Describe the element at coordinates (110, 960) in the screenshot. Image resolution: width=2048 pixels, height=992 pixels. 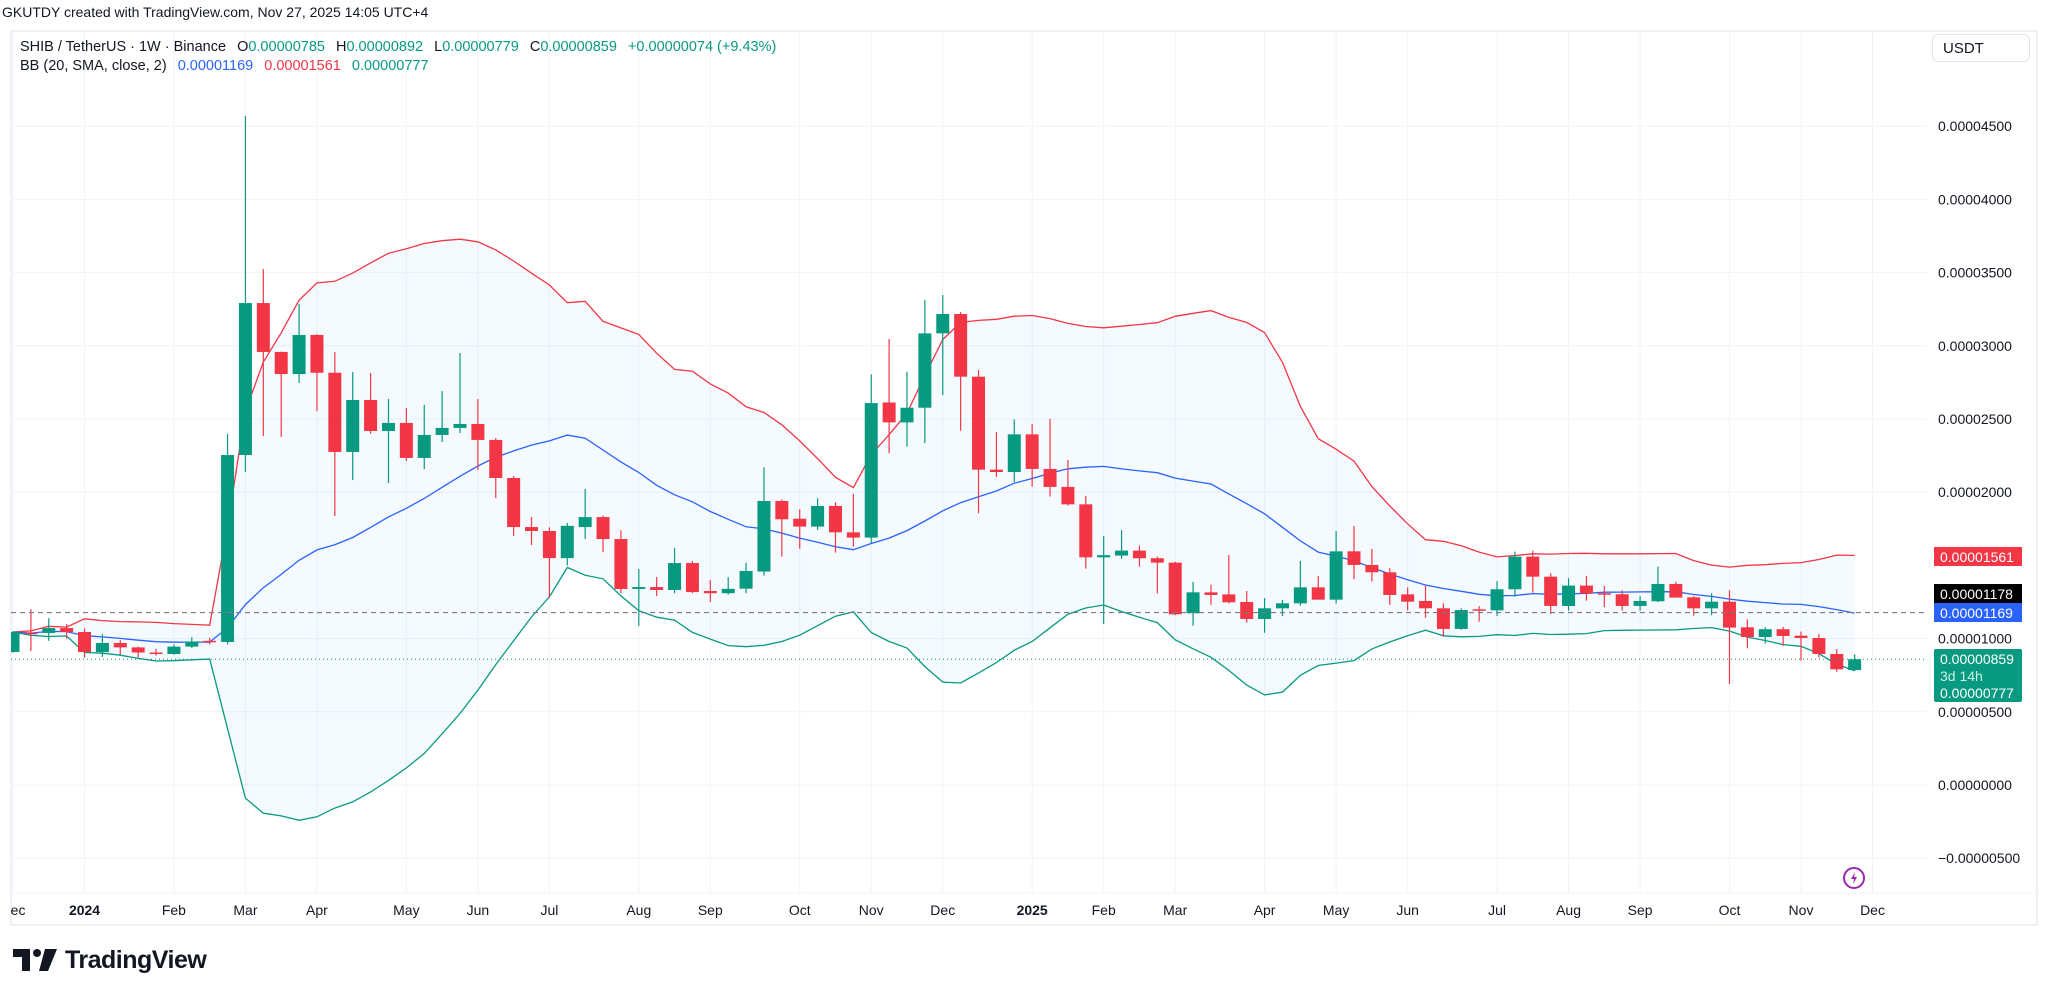
I see `tradingview-logo: TradingView` at that location.